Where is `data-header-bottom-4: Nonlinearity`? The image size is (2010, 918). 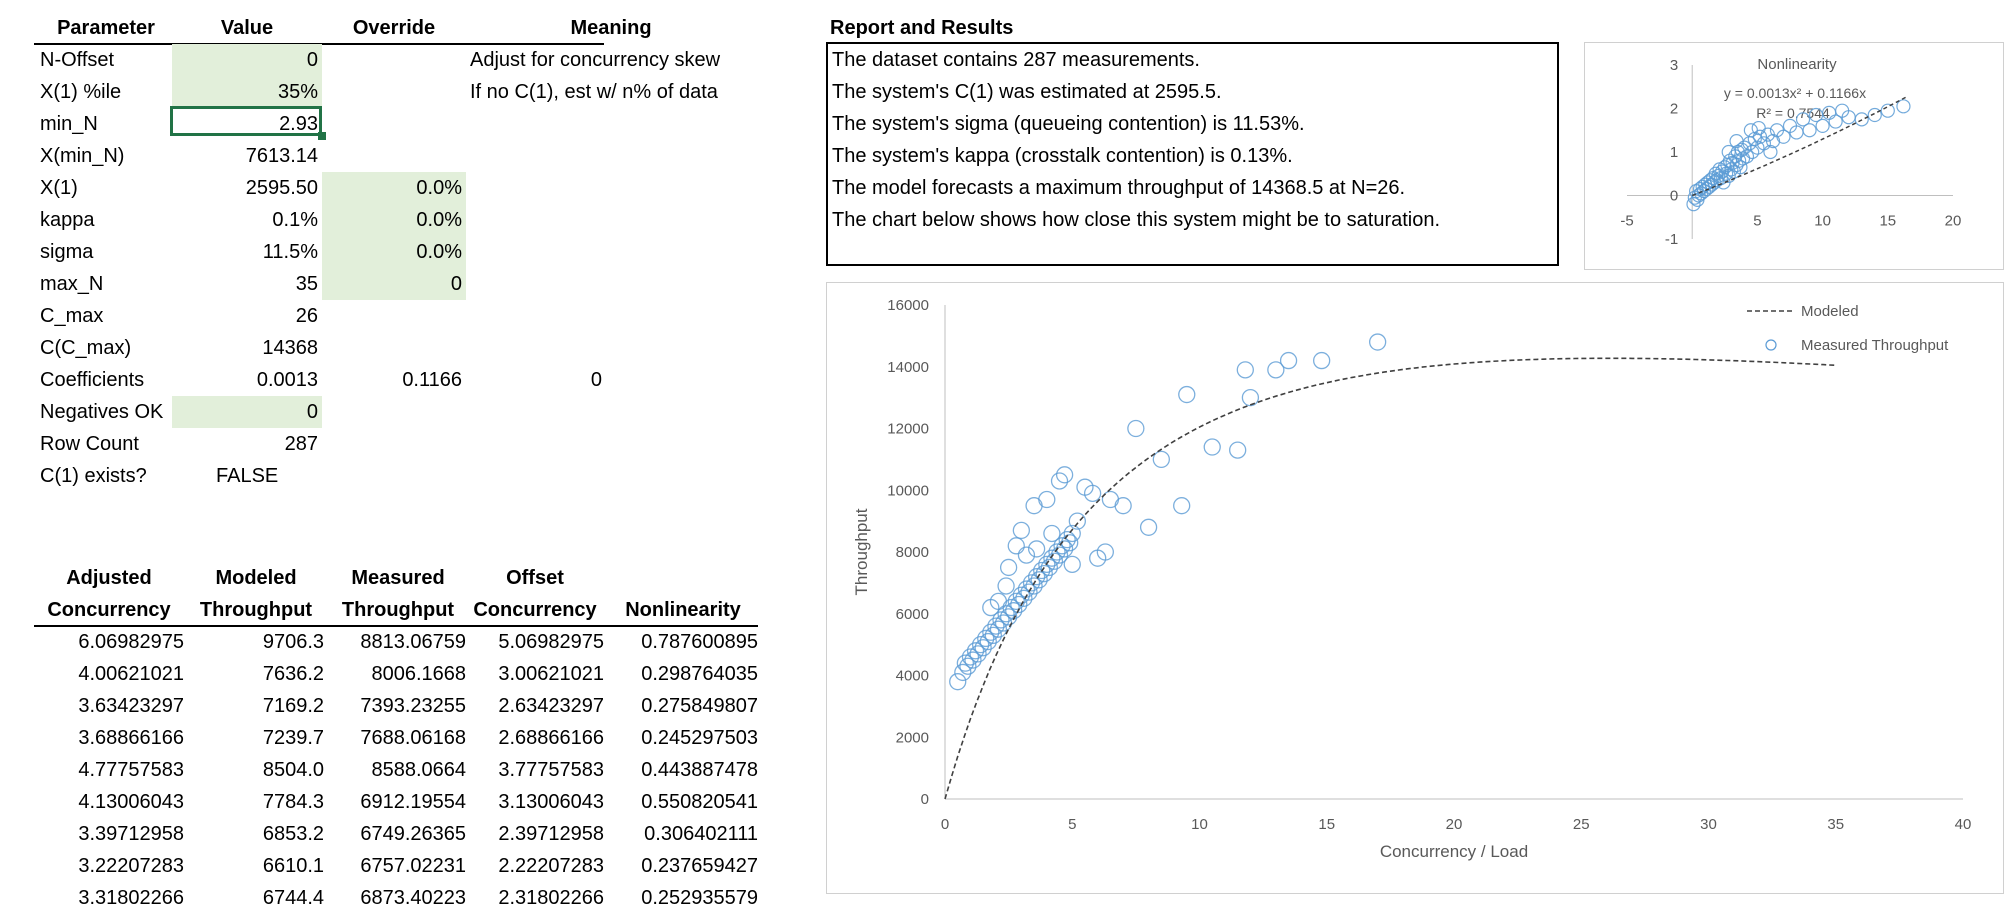 data-header-bottom-4: Nonlinearity is located at coordinates (683, 610).